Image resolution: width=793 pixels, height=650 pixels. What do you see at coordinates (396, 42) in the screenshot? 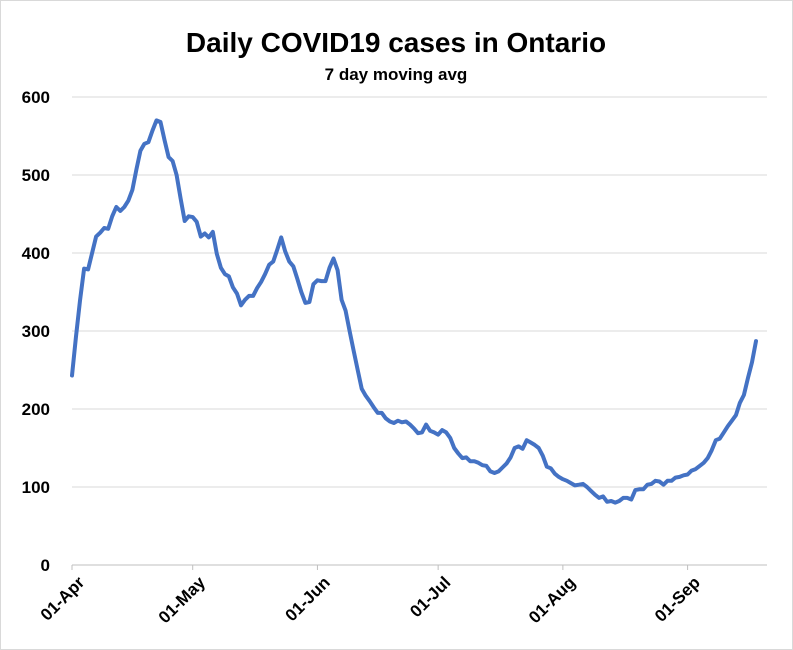
I see `chart-title: Daily COVID19 cases in Ontario` at bounding box center [396, 42].